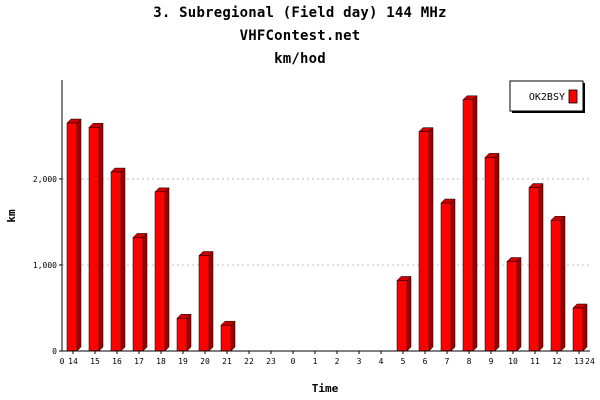 Image resolution: width=600 pixels, height=400 pixels. Describe the element at coordinates (205, 361) in the screenshot. I see `x-tick-label: 20` at that location.